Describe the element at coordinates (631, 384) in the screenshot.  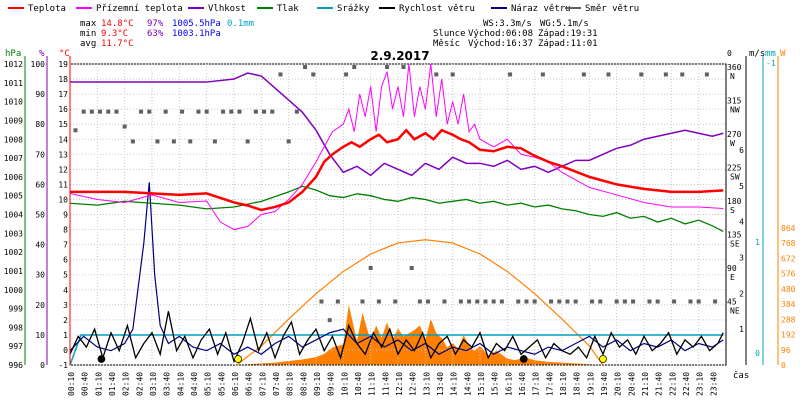
I see `time-tick: 20:40` at that location.